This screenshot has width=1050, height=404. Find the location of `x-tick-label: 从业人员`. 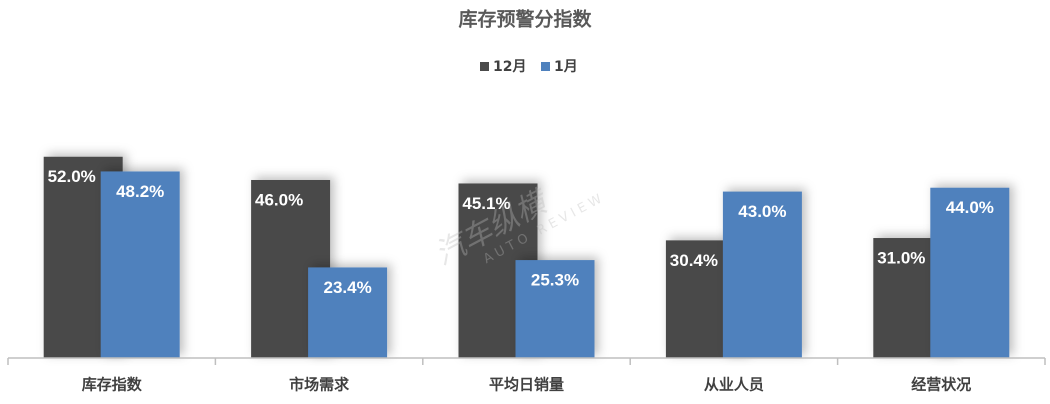

x-tick-label: 从业人员 is located at coordinates (734, 385).